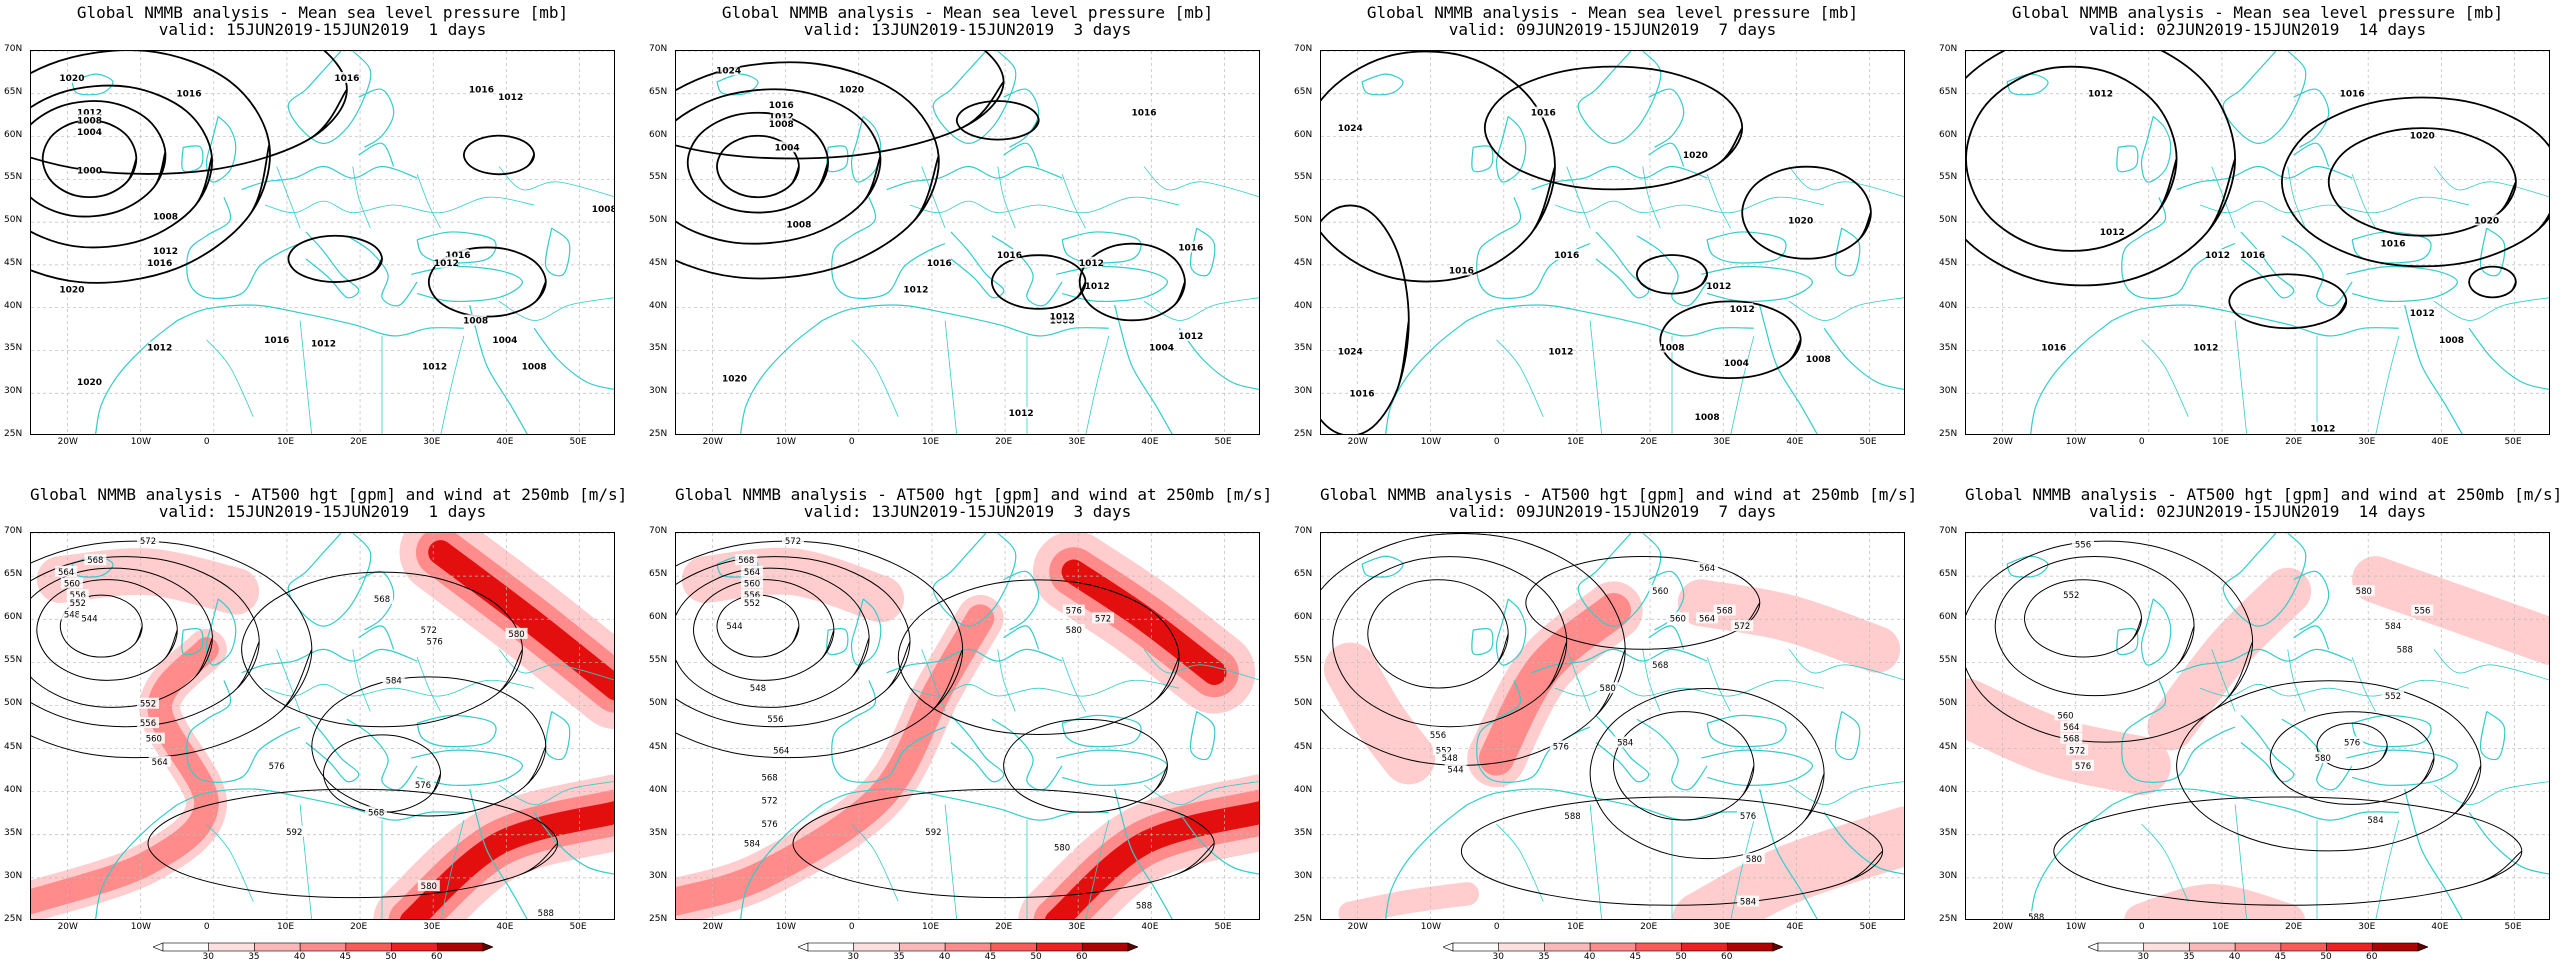  Describe the element at coordinates (2277, 726) in the screenshot. I see `coastlines` at that location.